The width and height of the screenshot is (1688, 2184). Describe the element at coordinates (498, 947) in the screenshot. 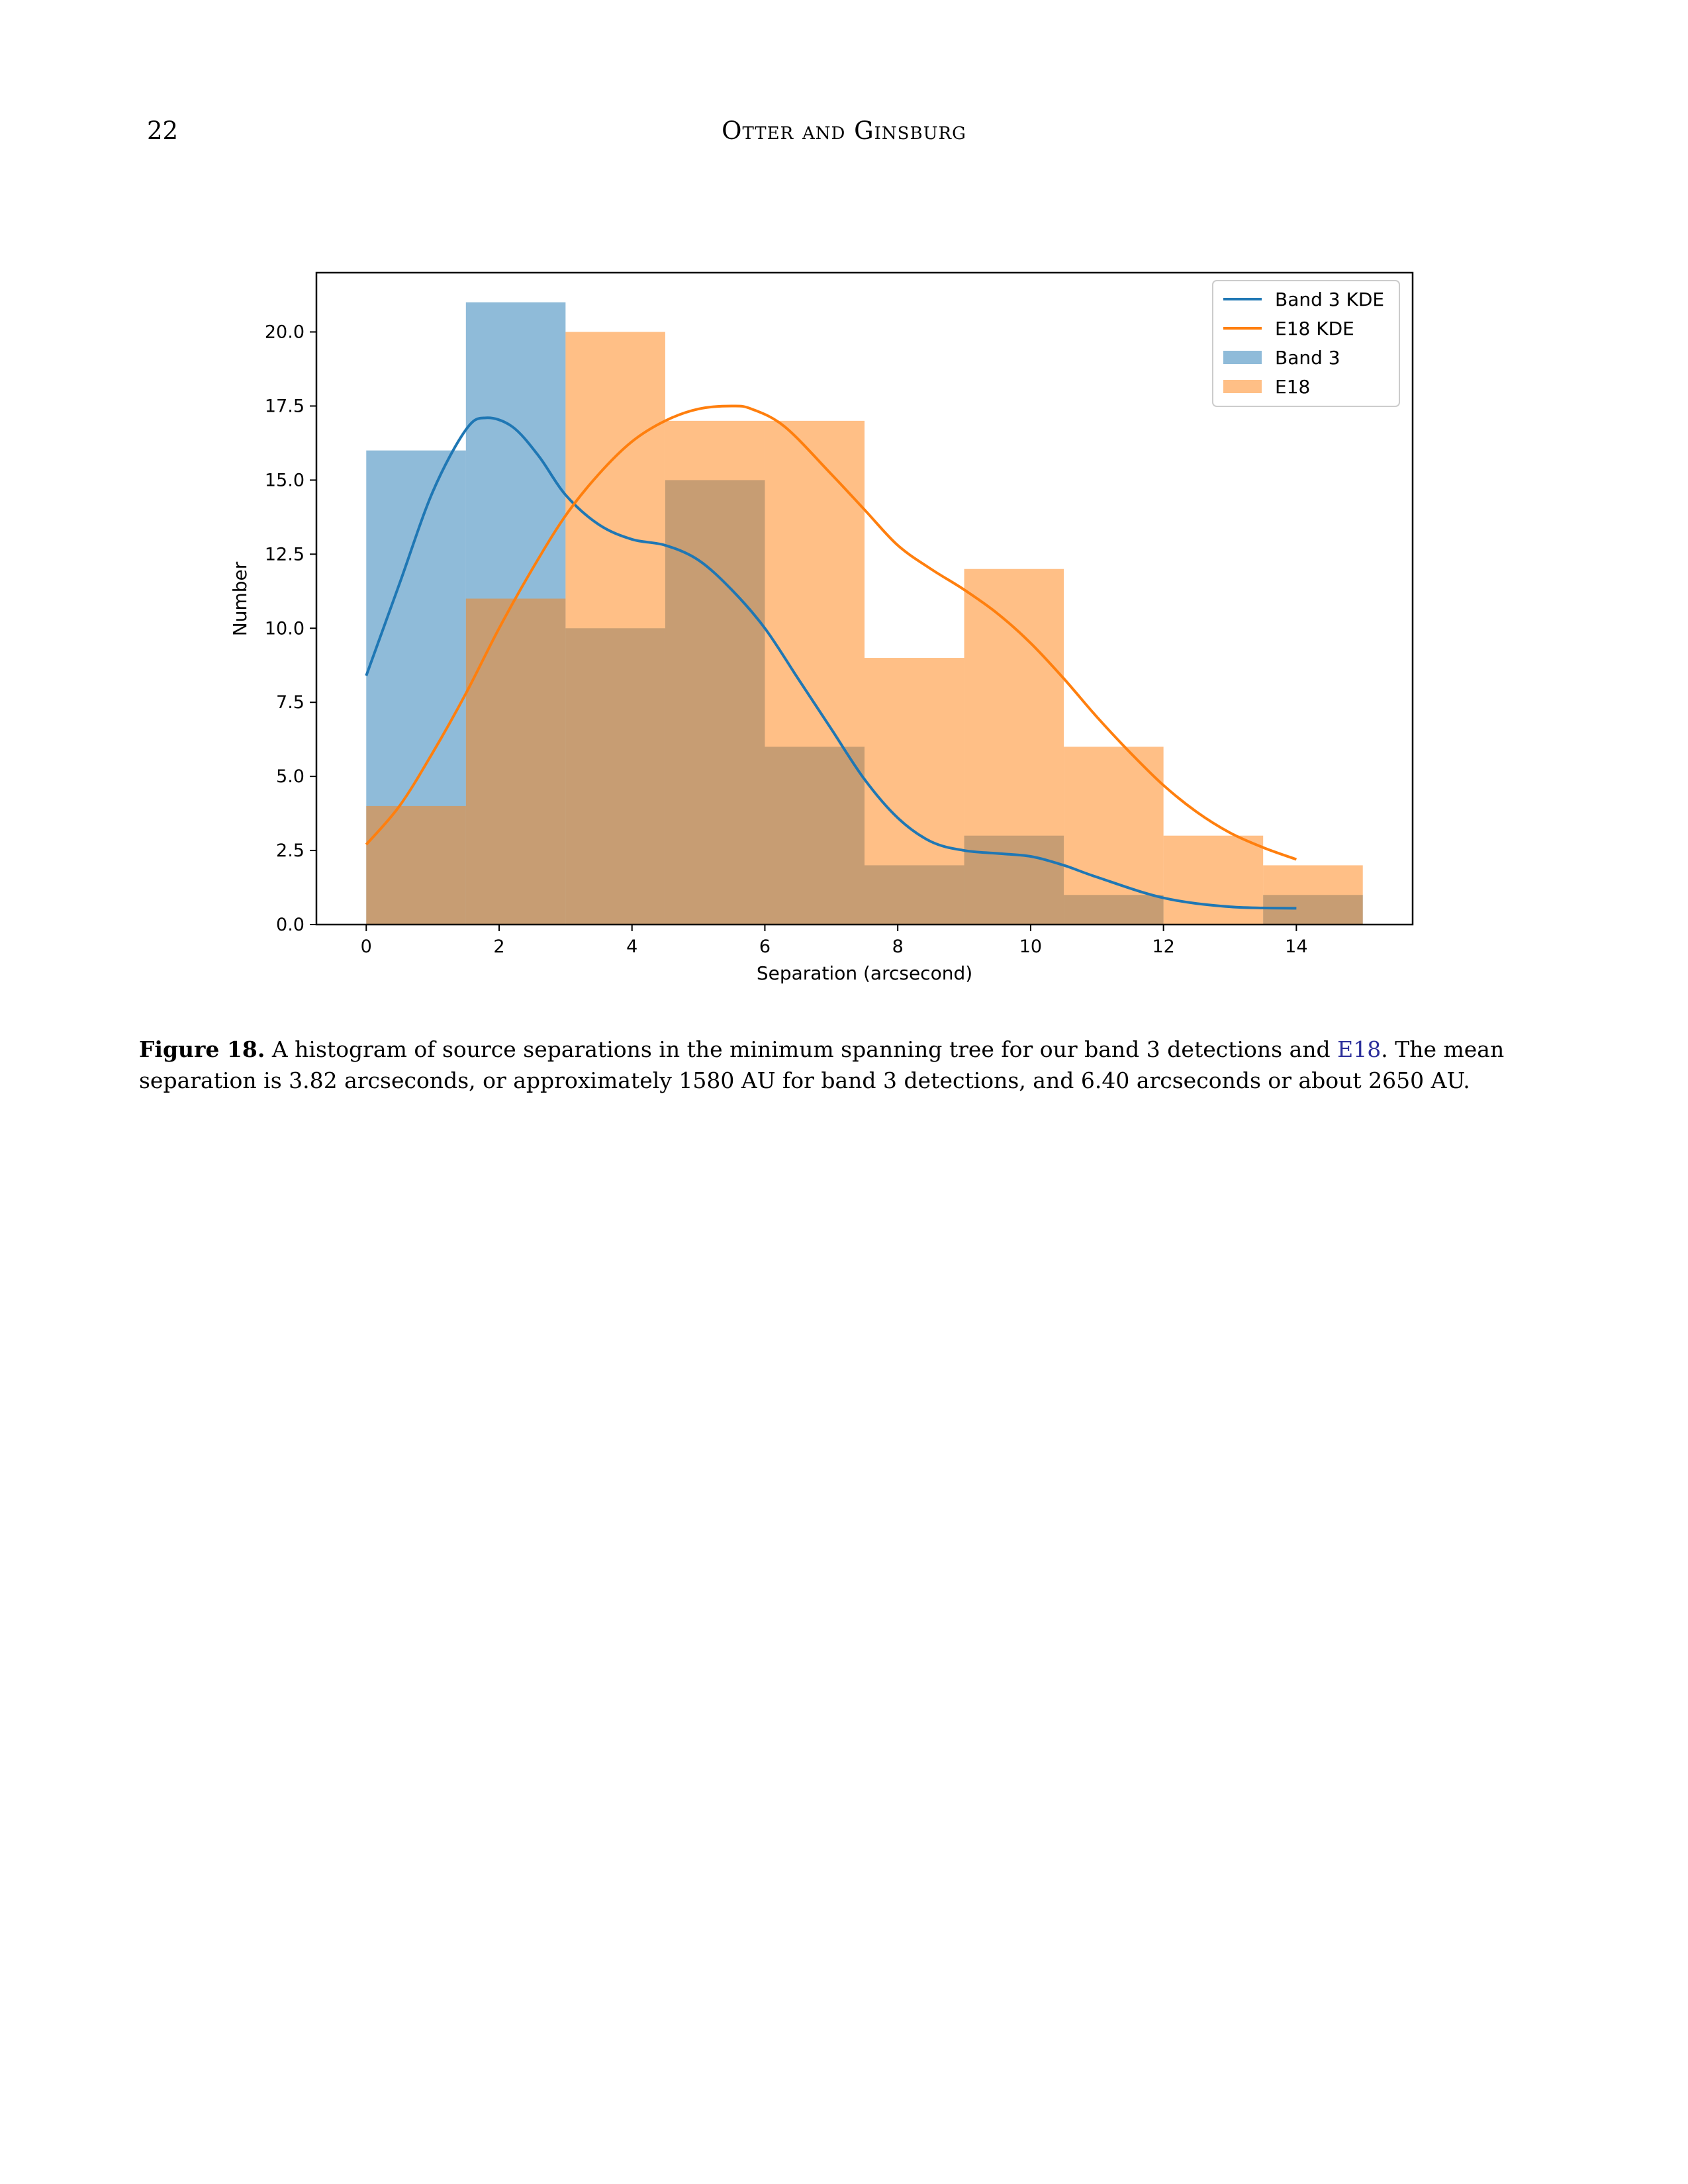

I see `x-tick-label: 2` at that location.